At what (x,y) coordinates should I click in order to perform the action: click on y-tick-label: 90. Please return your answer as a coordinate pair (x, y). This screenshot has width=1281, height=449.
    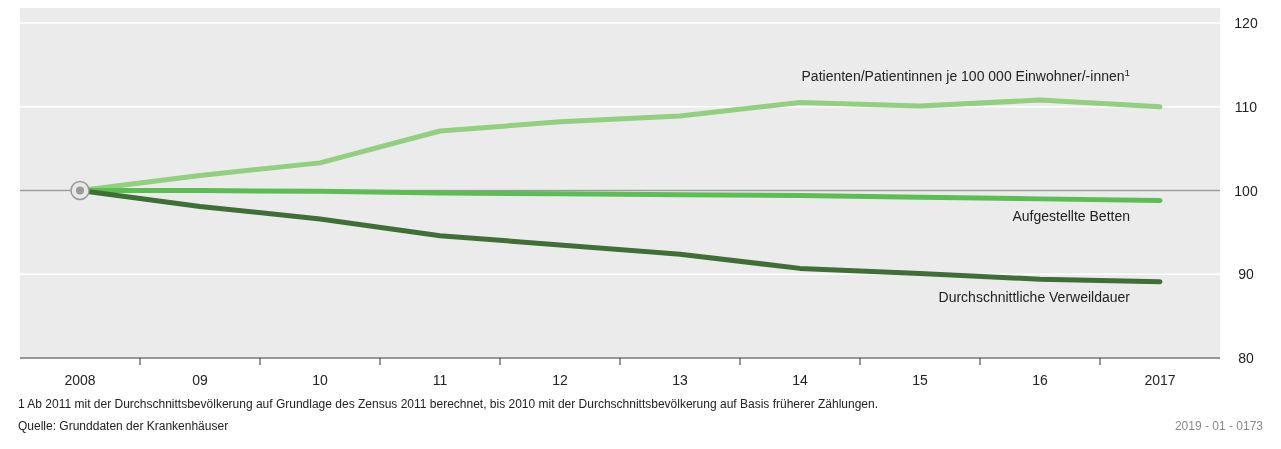
    Looking at the image, I should click on (1246, 274).